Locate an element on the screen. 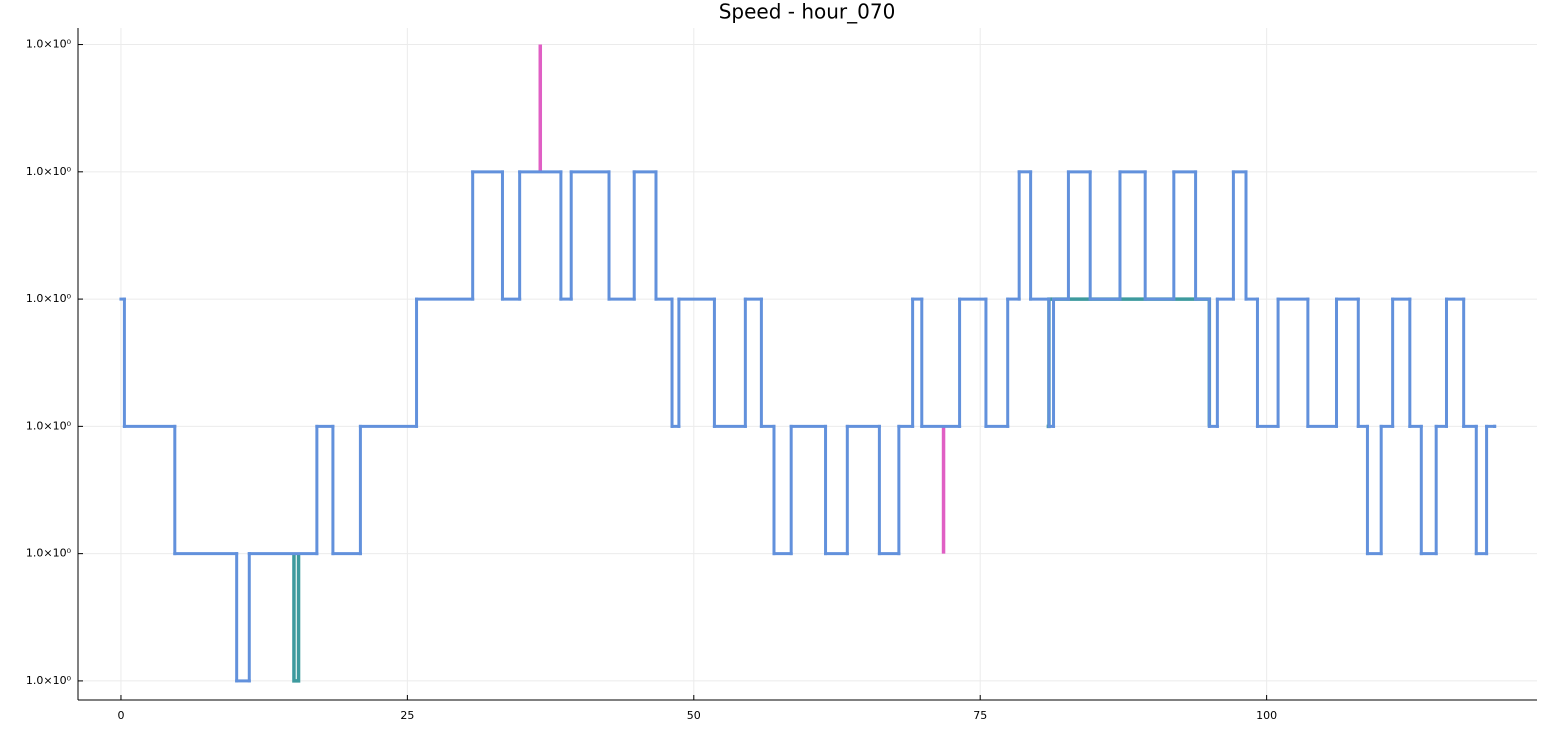 The image size is (1550, 730). x-tick-label: 25 is located at coordinates (407, 715).